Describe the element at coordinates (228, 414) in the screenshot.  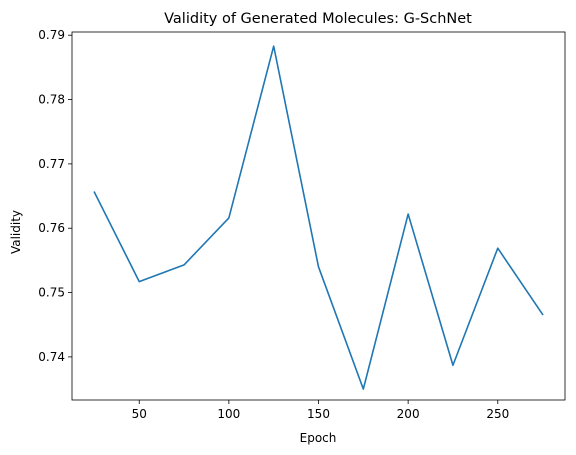
I see `x-tick-label: 100` at that location.